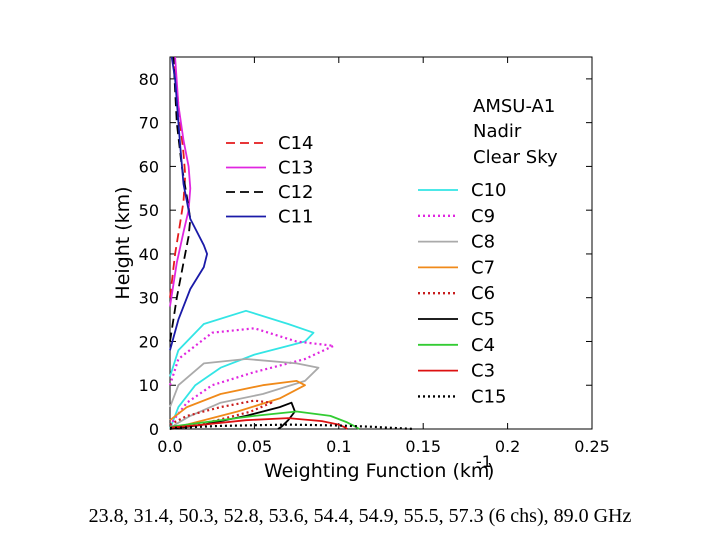  Describe the element at coordinates (490, 471) in the screenshot. I see `x-axis-title-close: )` at that location.